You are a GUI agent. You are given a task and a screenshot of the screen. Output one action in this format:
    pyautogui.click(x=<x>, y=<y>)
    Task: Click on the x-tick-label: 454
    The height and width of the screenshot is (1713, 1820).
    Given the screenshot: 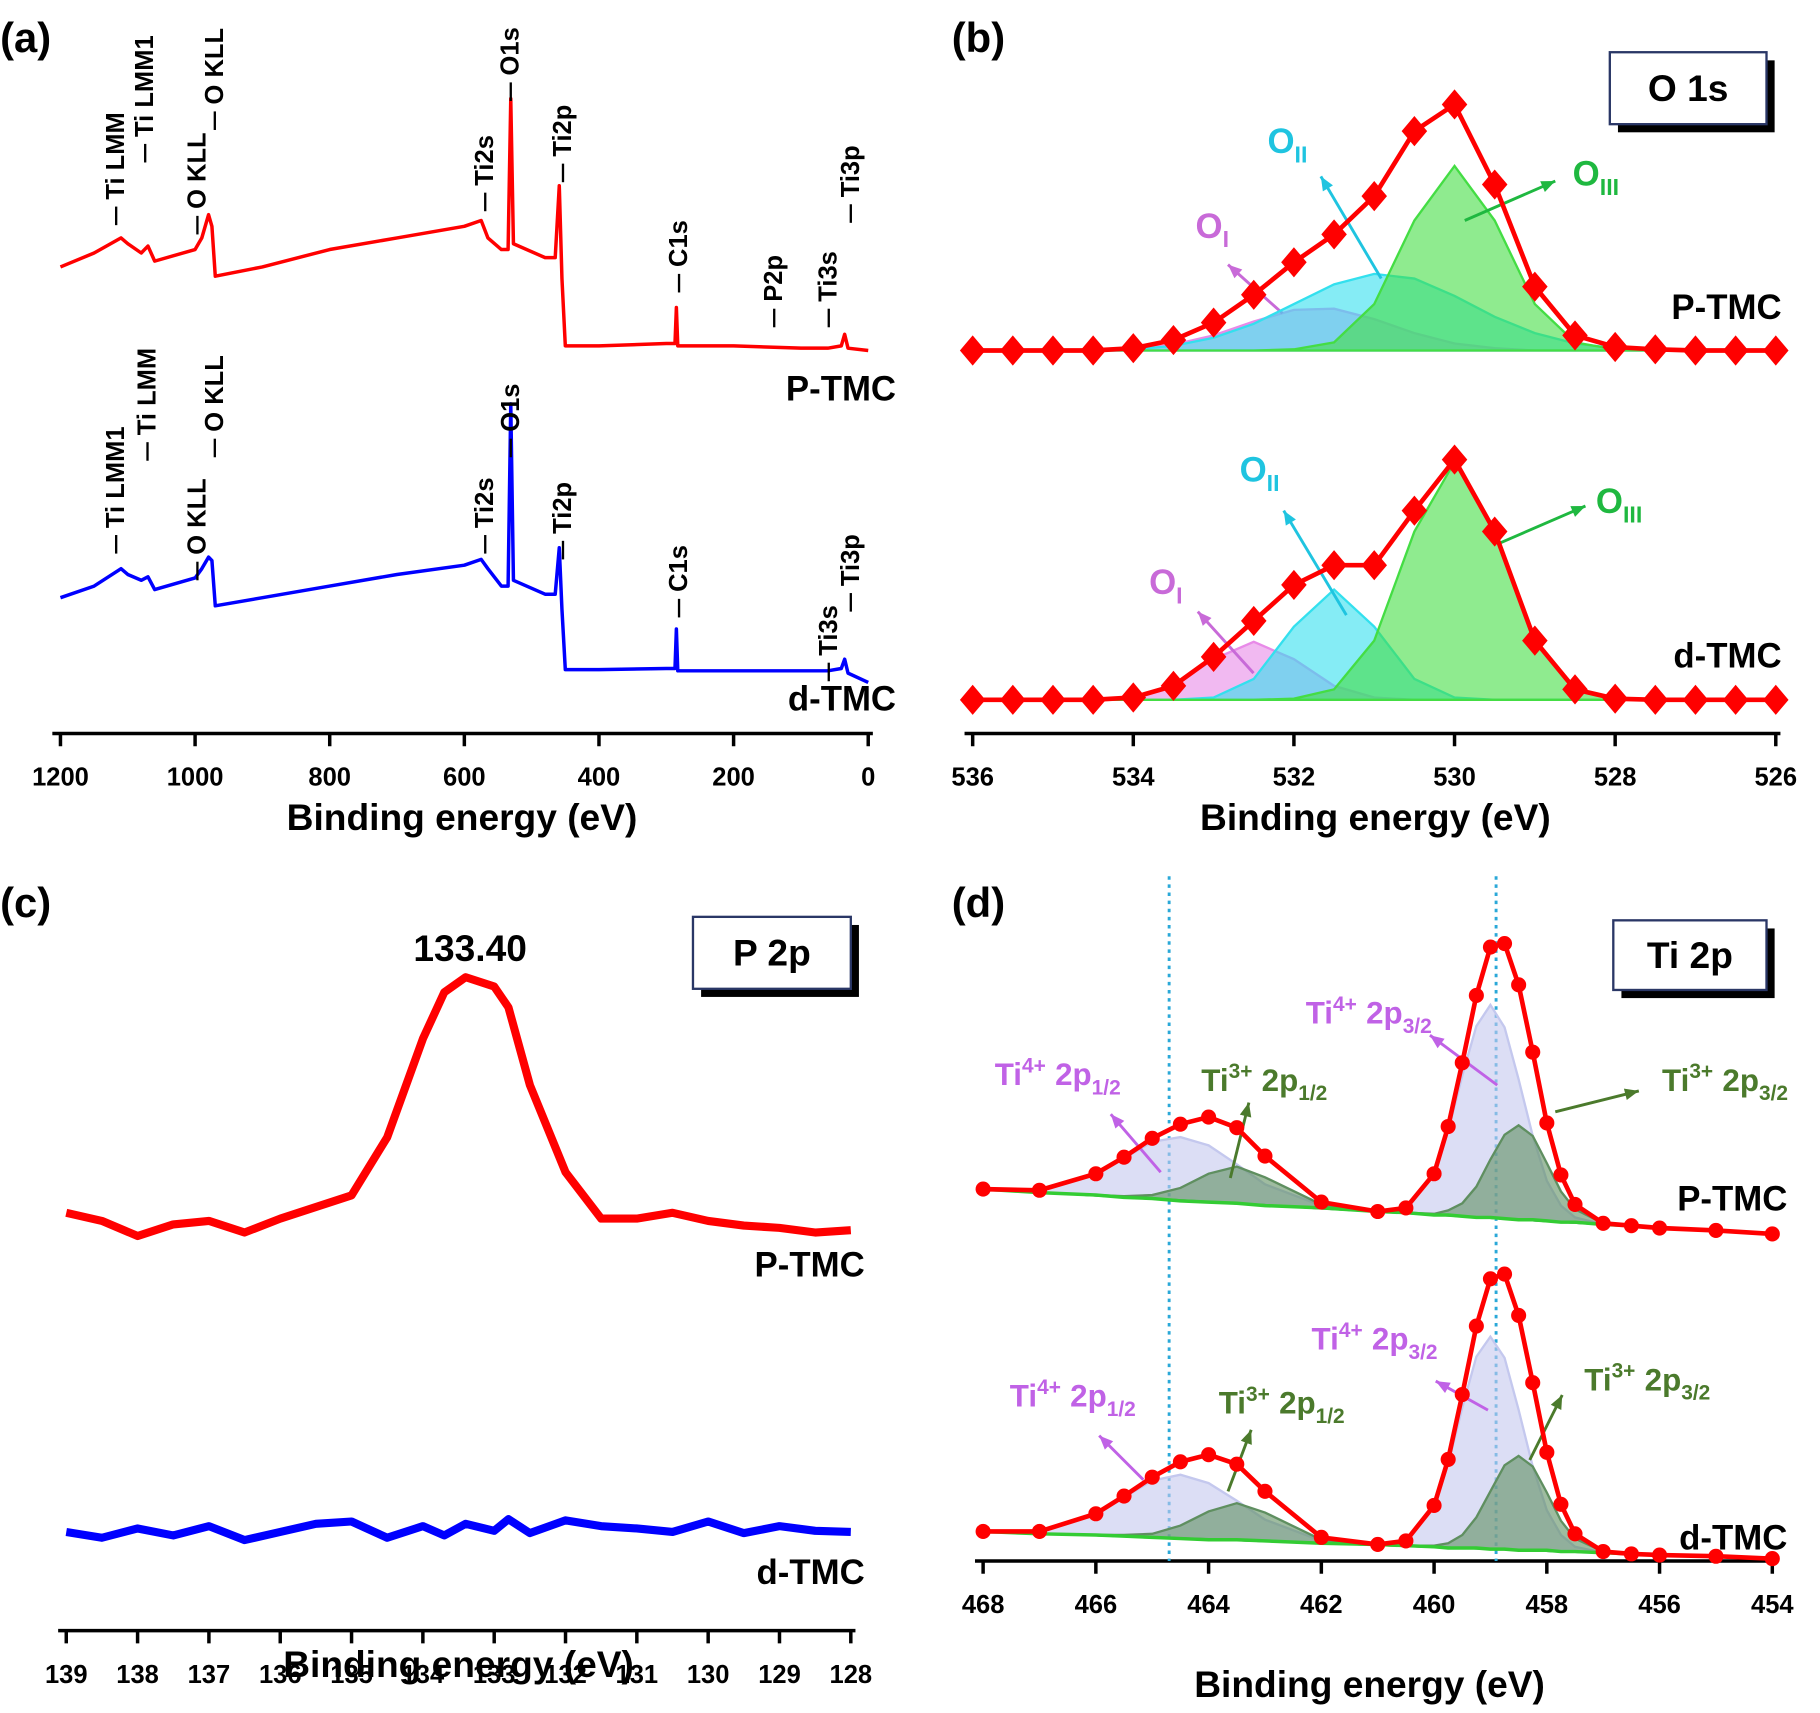 What is the action you would take?
    pyautogui.click(x=1772, y=1605)
    